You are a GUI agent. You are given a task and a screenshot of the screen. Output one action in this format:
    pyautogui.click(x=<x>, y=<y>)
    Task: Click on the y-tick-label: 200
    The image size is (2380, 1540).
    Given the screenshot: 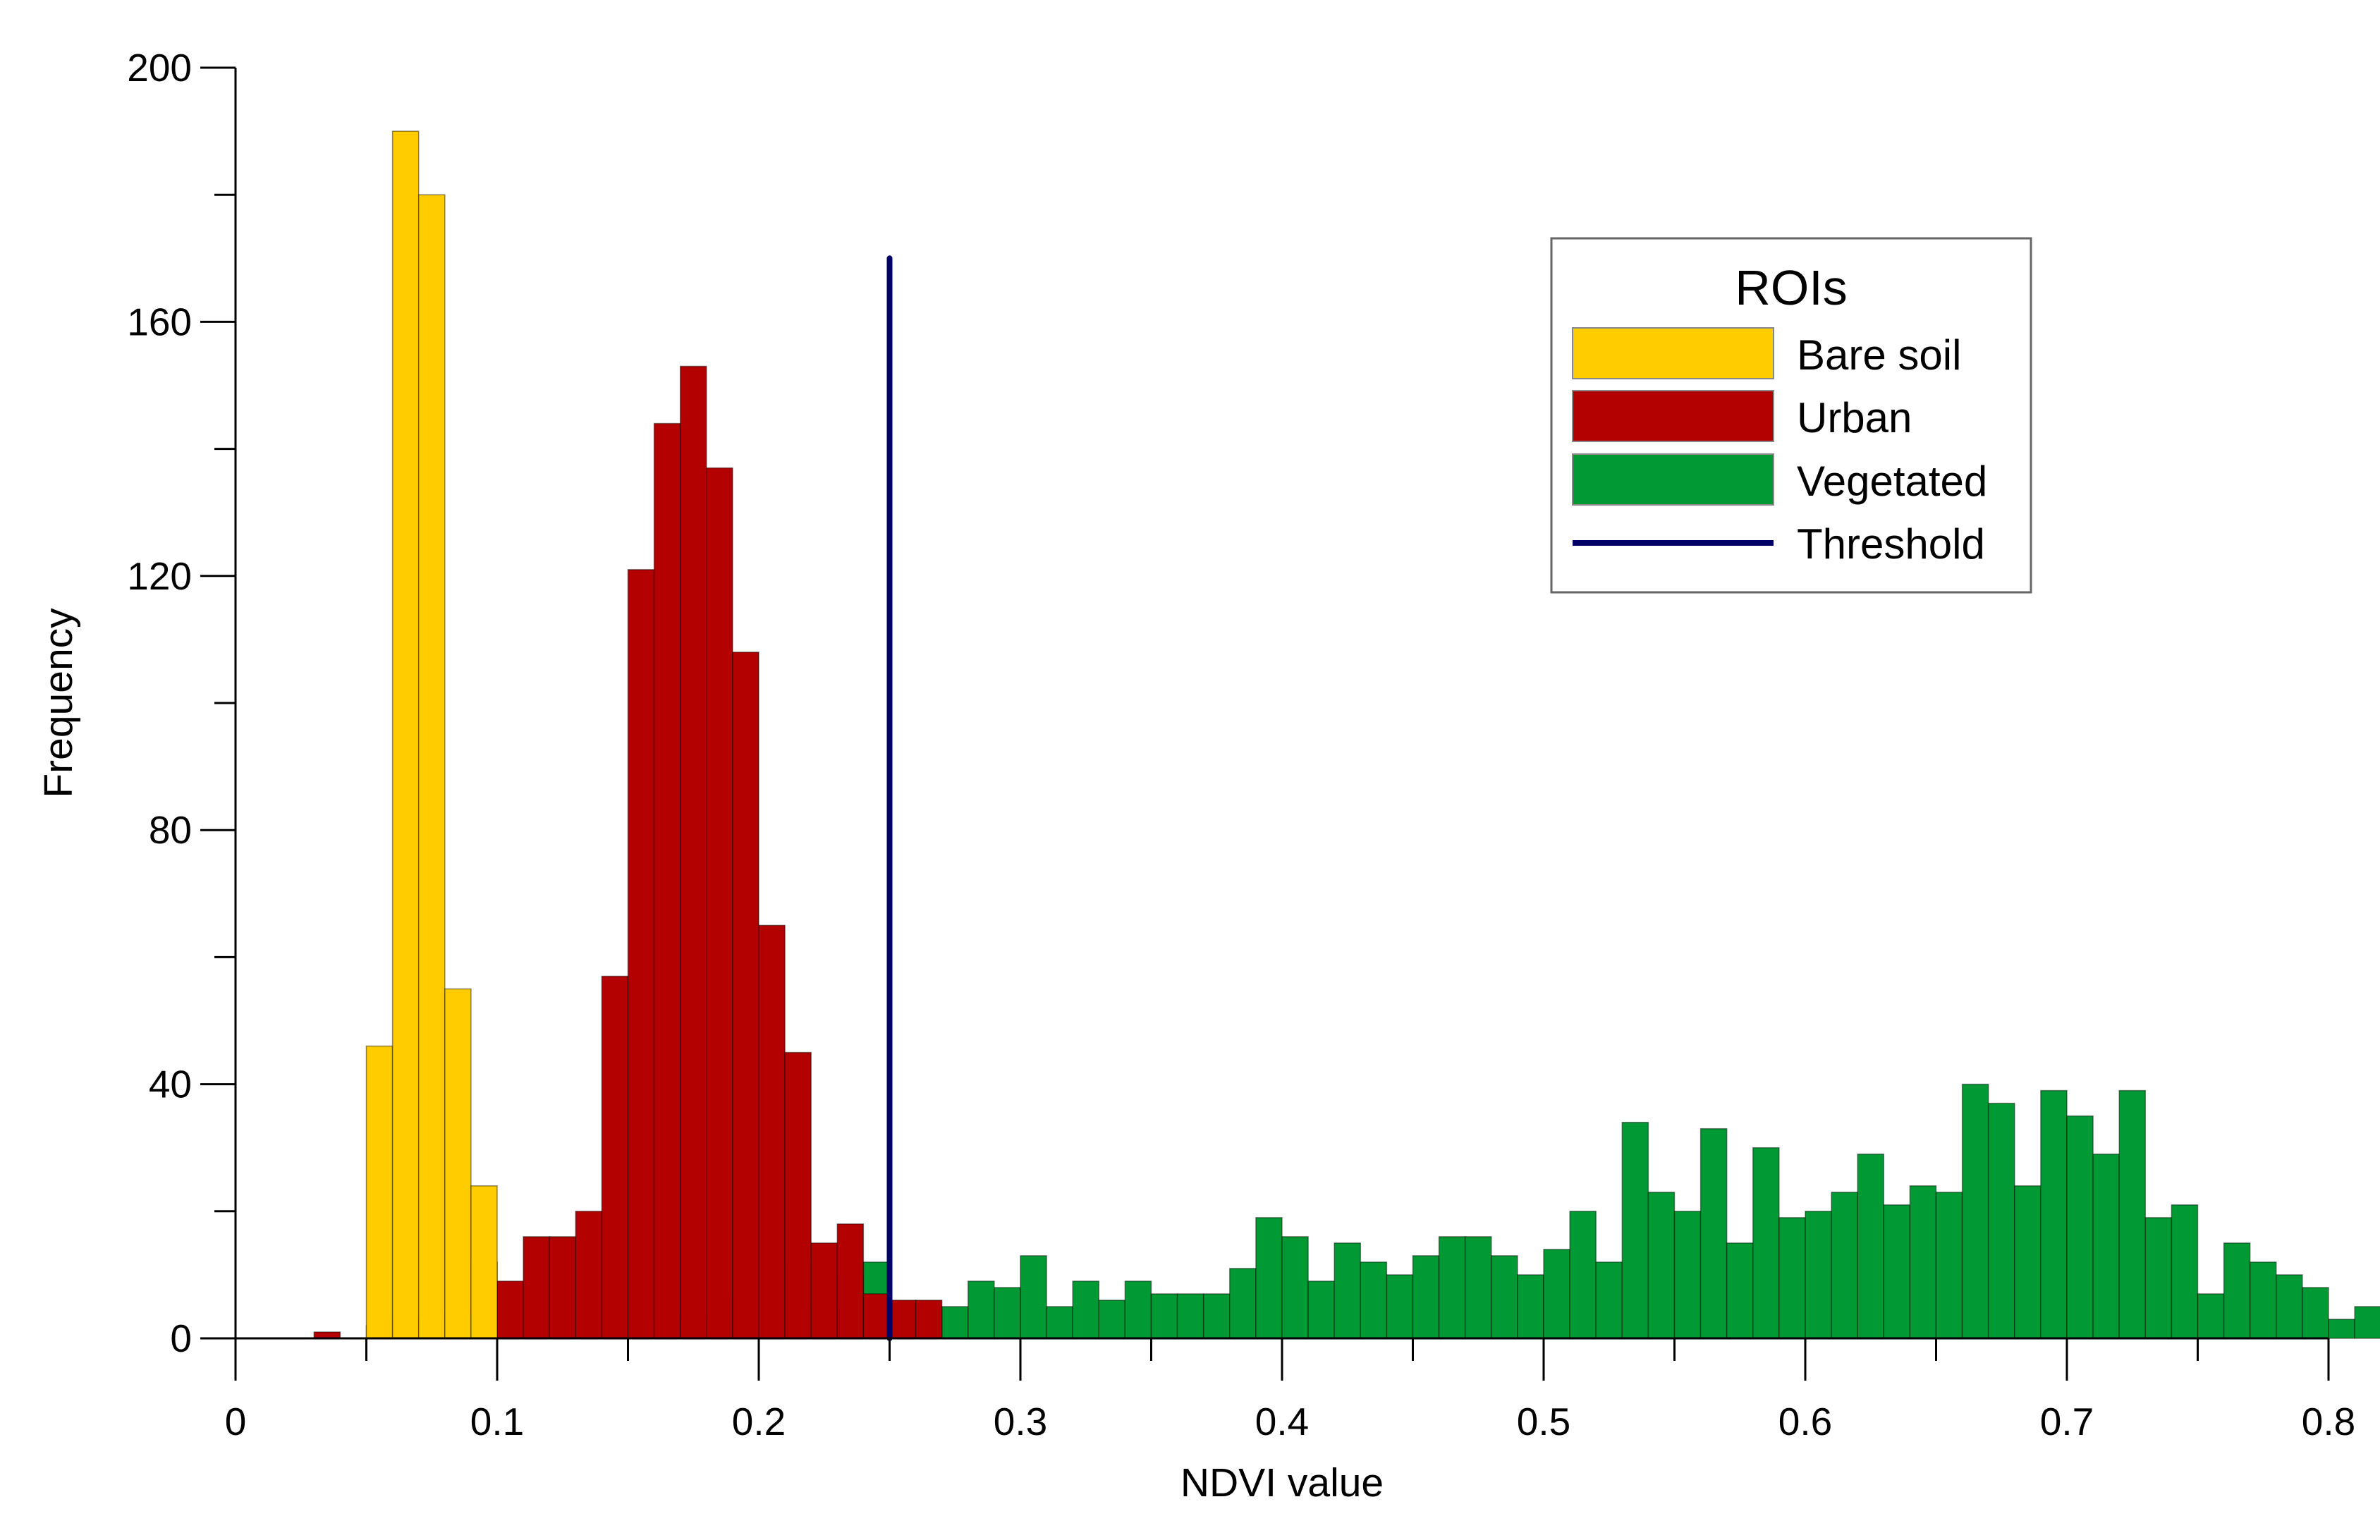 What is the action you would take?
    pyautogui.click(x=159, y=68)
    